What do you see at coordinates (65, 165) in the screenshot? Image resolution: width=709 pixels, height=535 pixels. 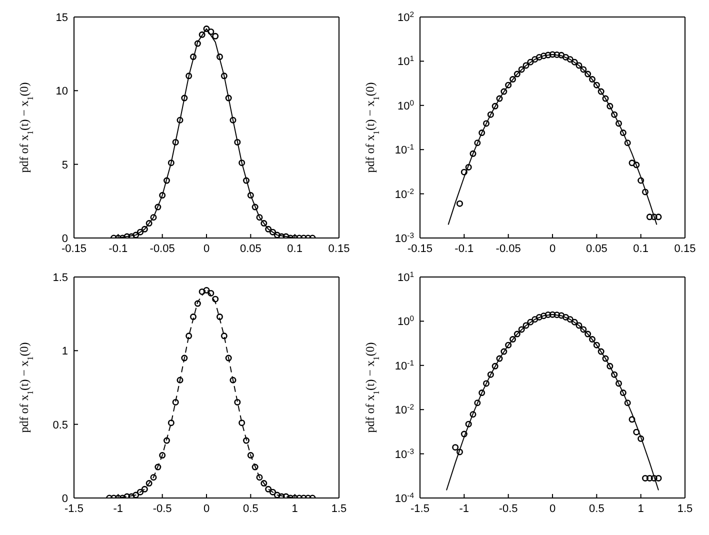 I see `y-tick-label: 5` at bounding box center [65, 165].